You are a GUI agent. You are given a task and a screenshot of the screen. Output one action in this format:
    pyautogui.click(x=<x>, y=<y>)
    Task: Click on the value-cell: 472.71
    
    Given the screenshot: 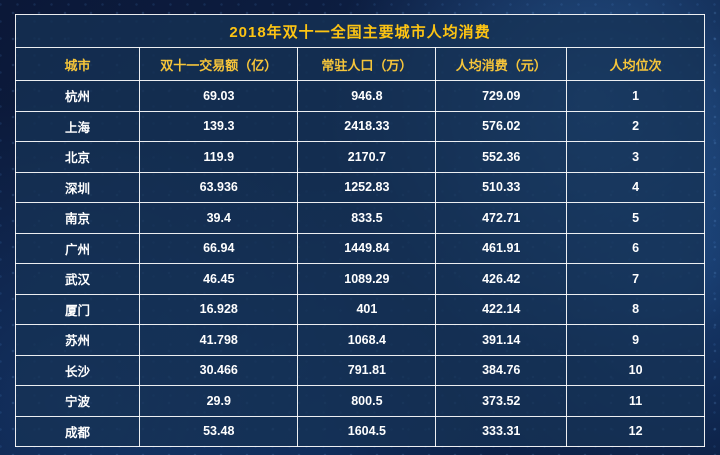 What is the action you would take?
    pyautogui.click(x=501, y=218)
    